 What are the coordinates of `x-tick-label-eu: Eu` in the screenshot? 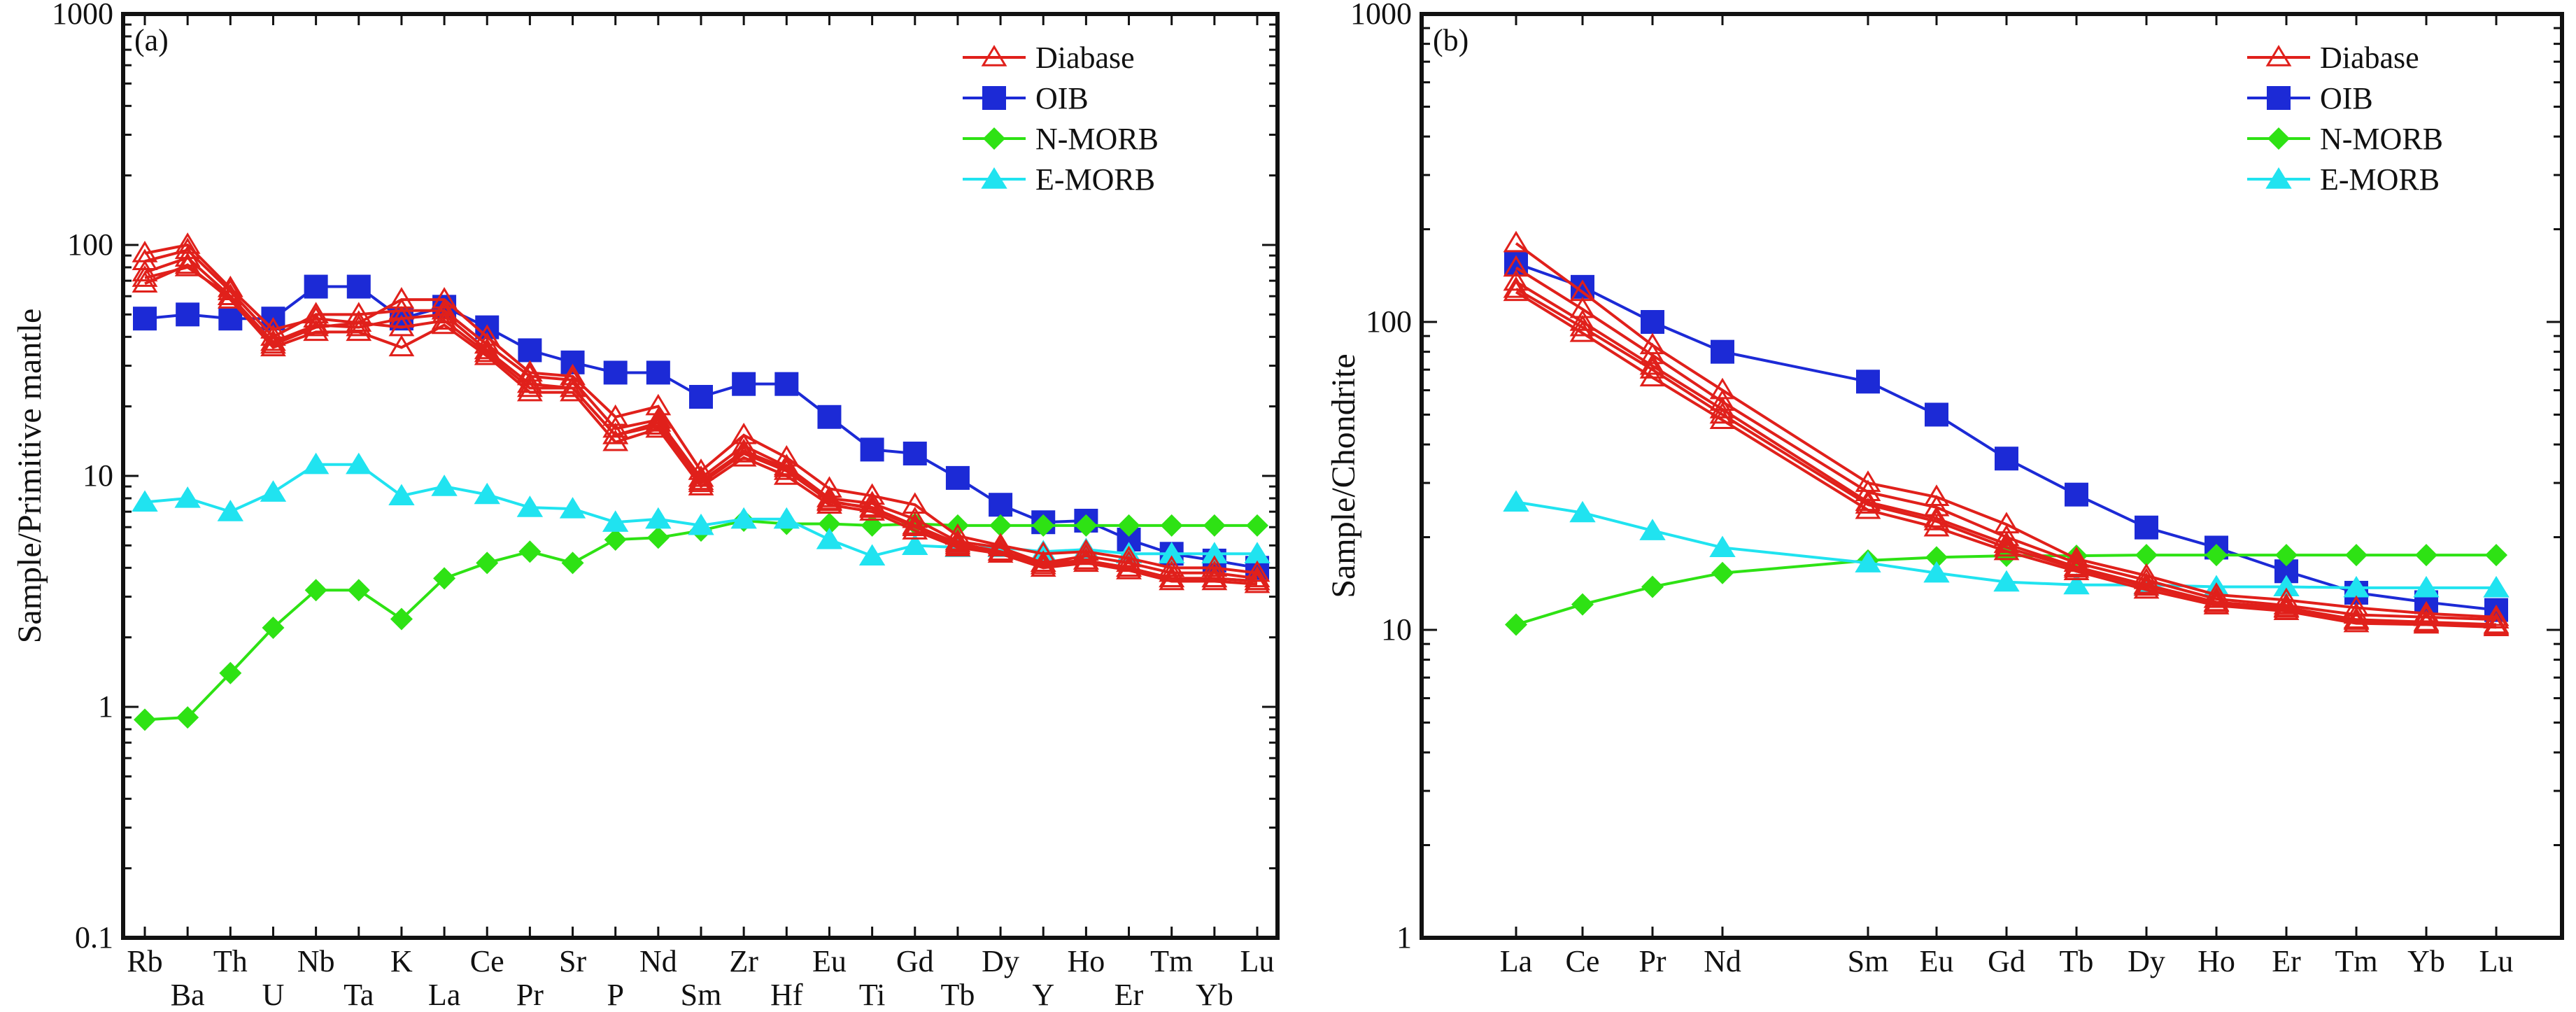 It's located at (829, 961).